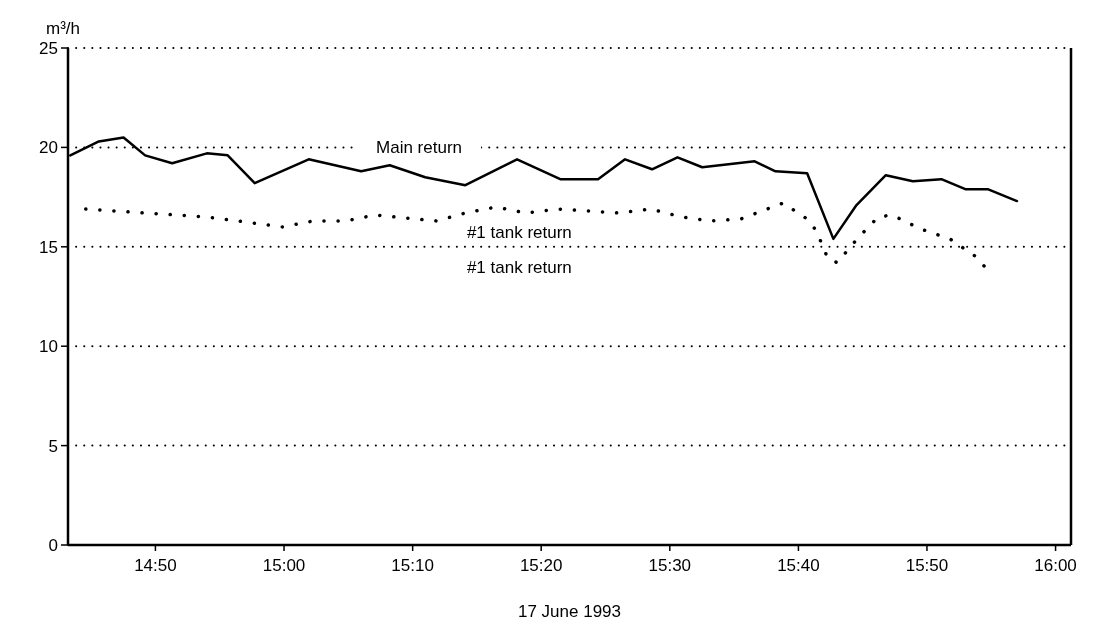 The image size is (1099, 643). Describe the element at coordinates (53, 545) in the screenshot. I see `y-tick-label: 0` at that location.